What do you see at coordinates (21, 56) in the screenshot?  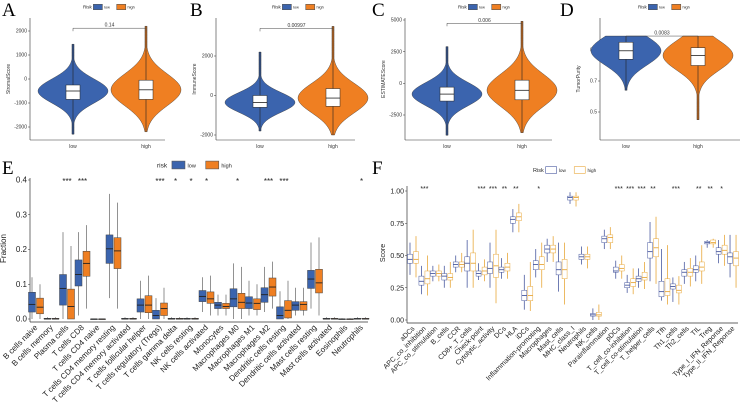 I see `y-tick-label: 1000` at bounding box center [21, 56].